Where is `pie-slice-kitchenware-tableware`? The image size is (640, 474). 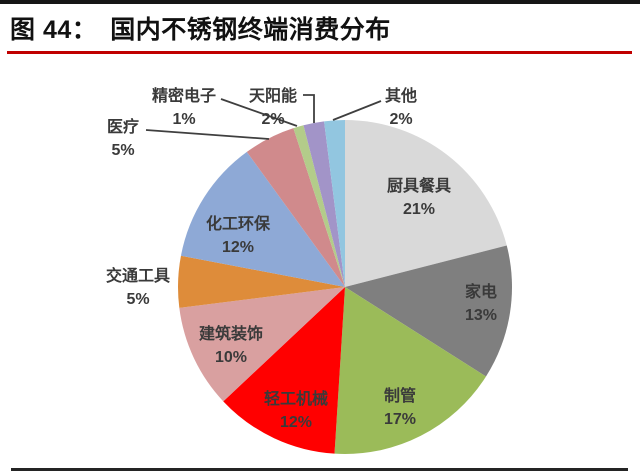
pie-slice-kitchenware-tableware is located at coordinates (426, 203).